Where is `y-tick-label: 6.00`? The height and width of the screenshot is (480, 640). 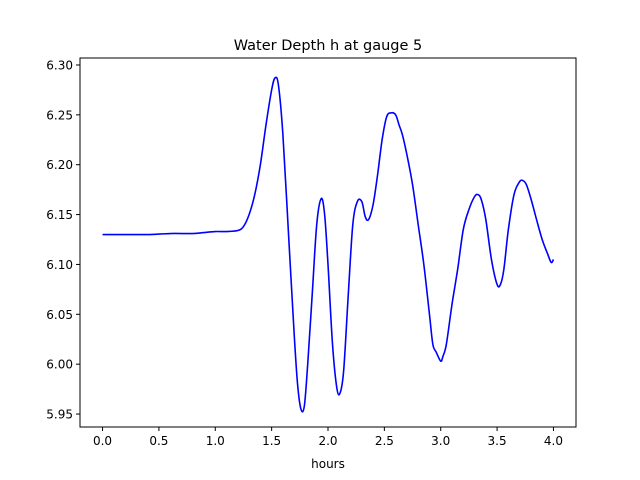
y-tick-label: 6.00 is located at coordinates (59, 365).